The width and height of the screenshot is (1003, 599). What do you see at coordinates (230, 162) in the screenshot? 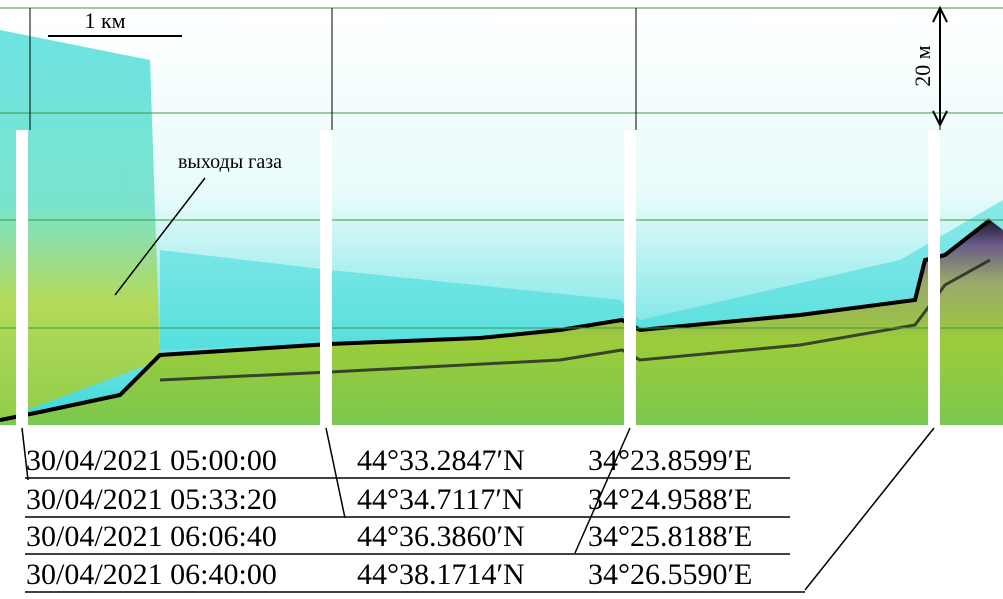
I see `gas-label: выходы газа` at bounding box center [230, 162].